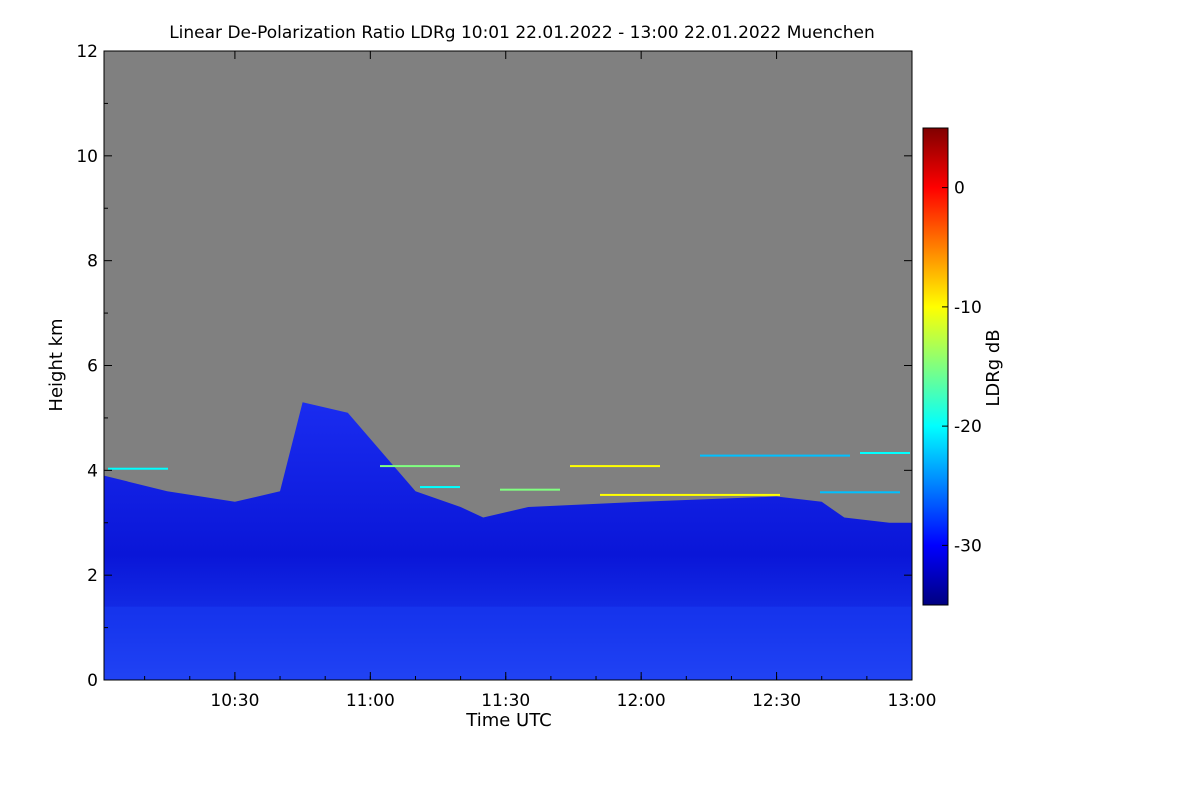 The image size is (1200, 800). Describe the element at coordinates (935, 366) in the screenshot. I see `colorbar-gradient` at that location.